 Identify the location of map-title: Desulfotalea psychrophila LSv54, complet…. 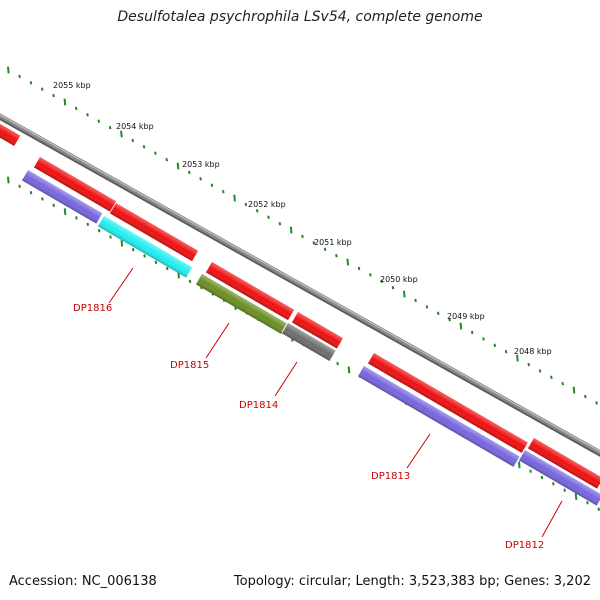
(300, 17).